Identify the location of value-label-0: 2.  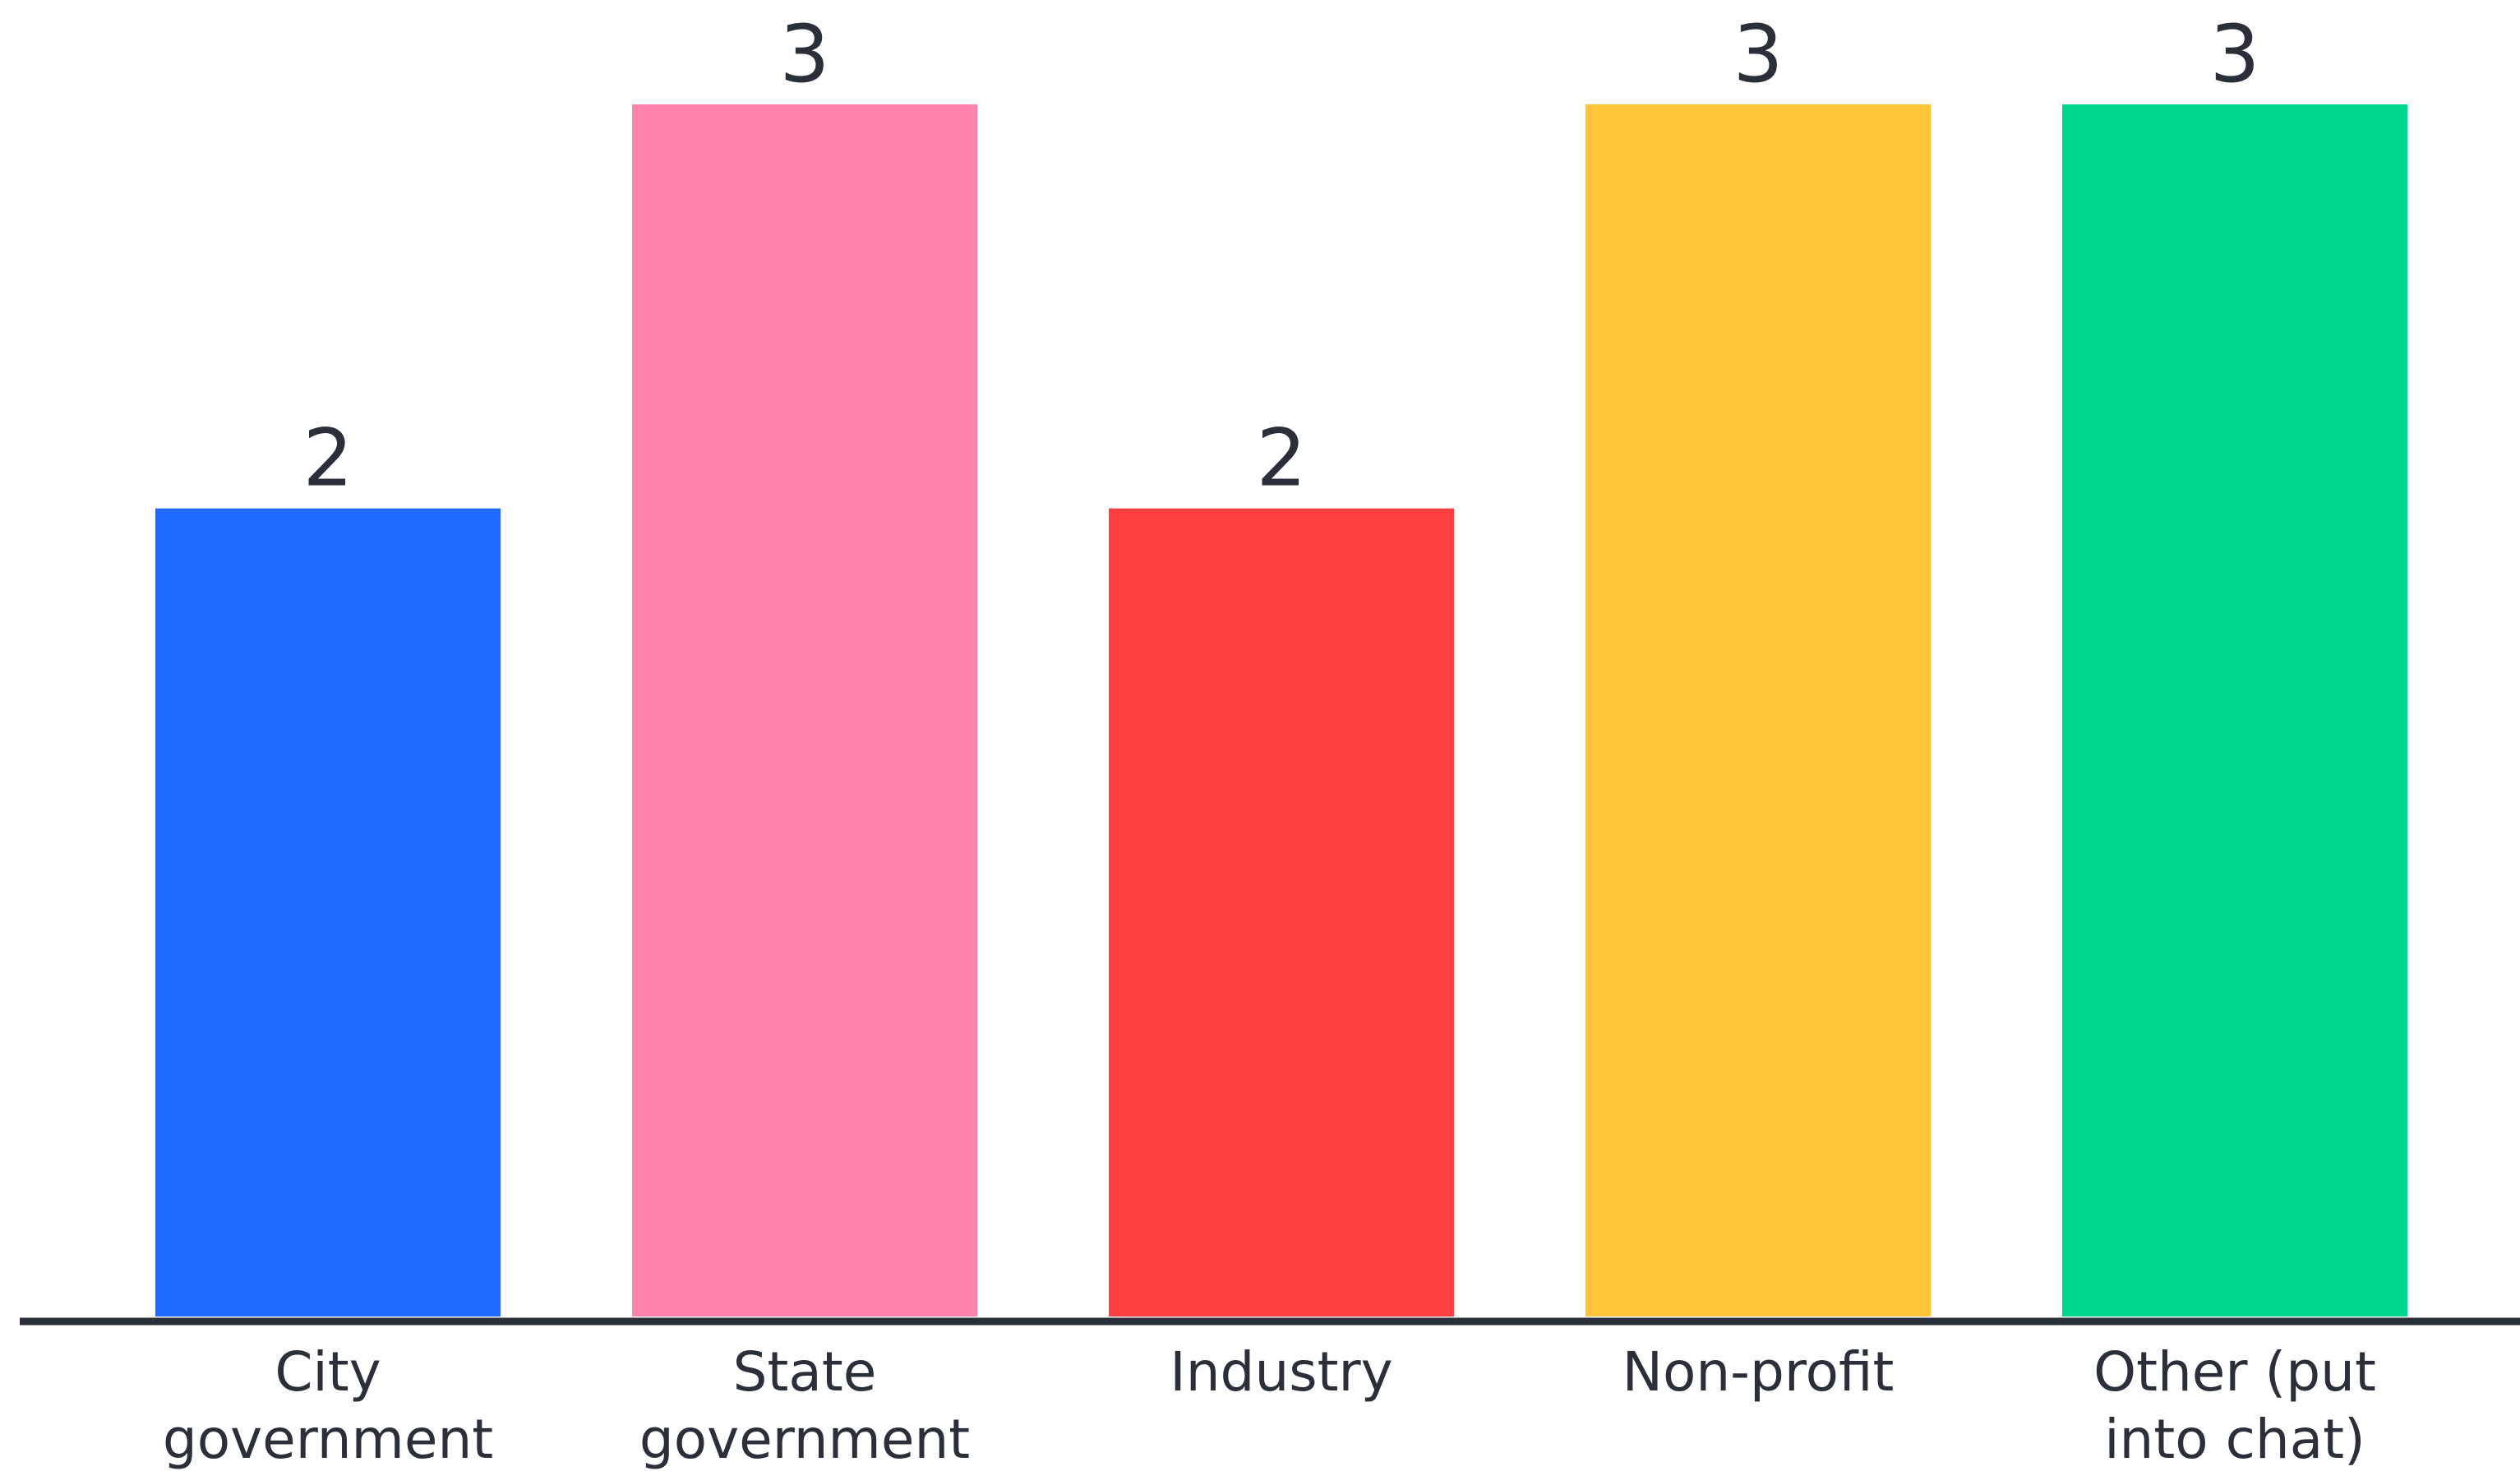
(327, 459).